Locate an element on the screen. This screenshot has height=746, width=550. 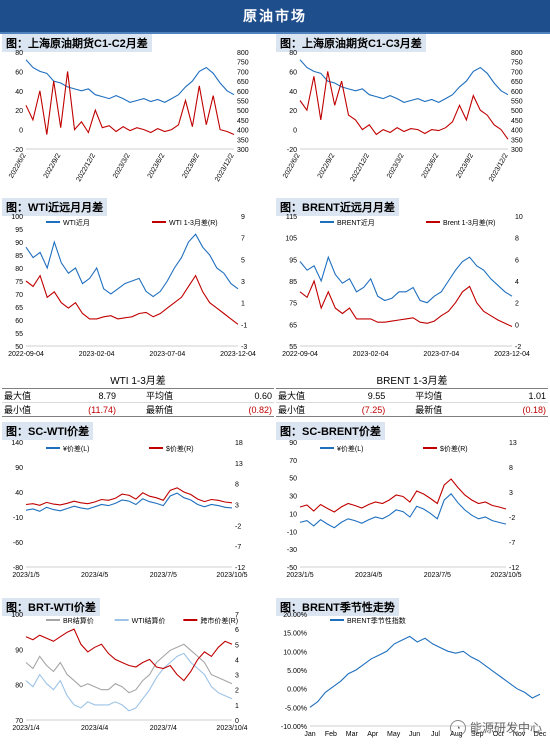
x-tick-label: 2022-09-04 is located at coordinates (26, 354).